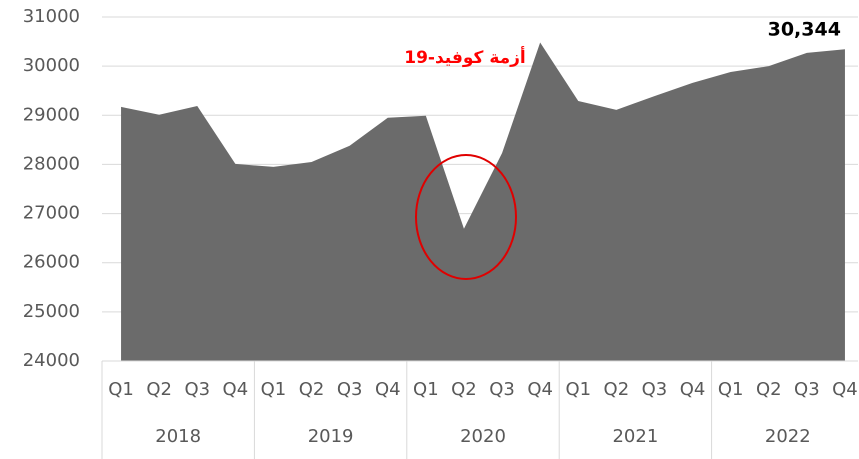 This screenshot has width=859, height=459. I want to click on group-label: 2018, so click(178, 436).